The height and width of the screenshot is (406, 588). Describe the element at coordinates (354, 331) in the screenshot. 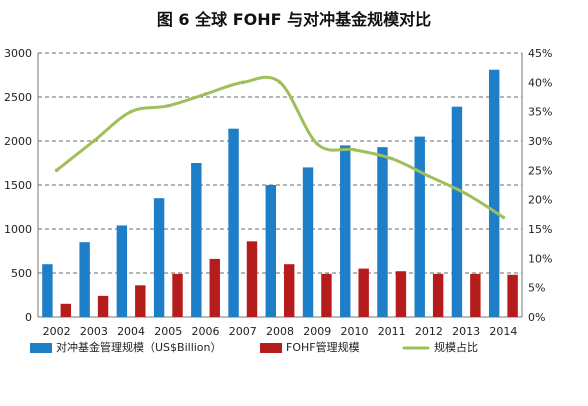

I see `x-axis-tick-label: 2010` at that location.